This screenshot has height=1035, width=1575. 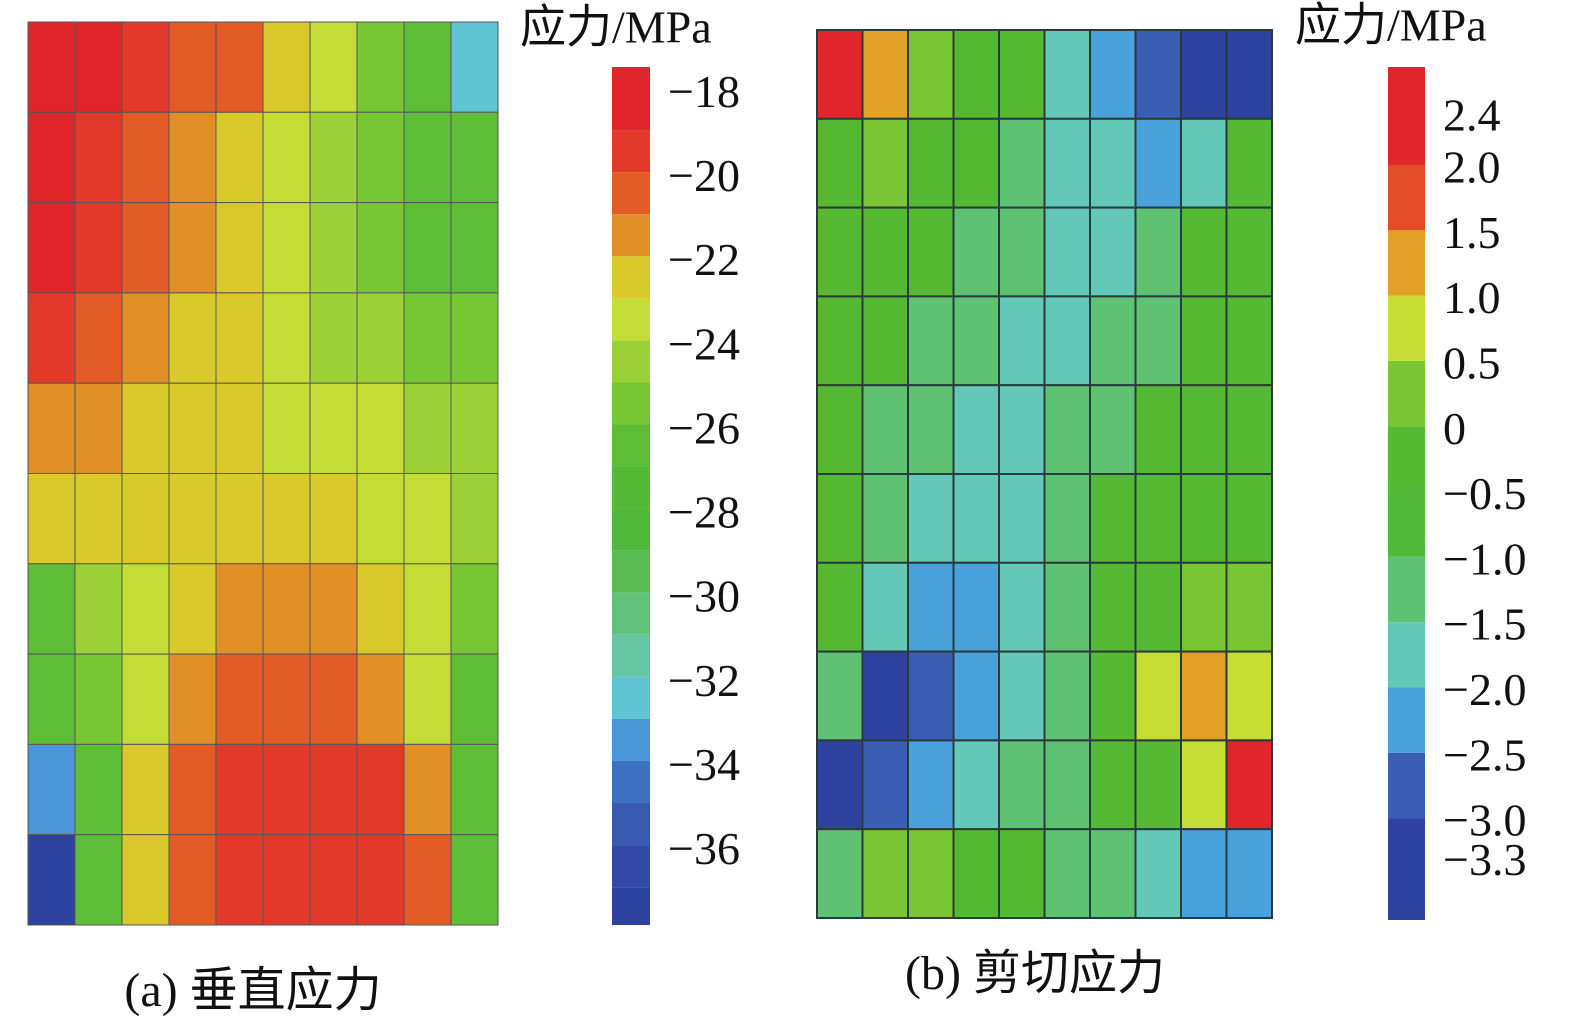 What do you see at coordinates (1484, 689) in the screenshot?
I see `colorbar-tick-label: −2.0` at bounding box center [1484, 689].